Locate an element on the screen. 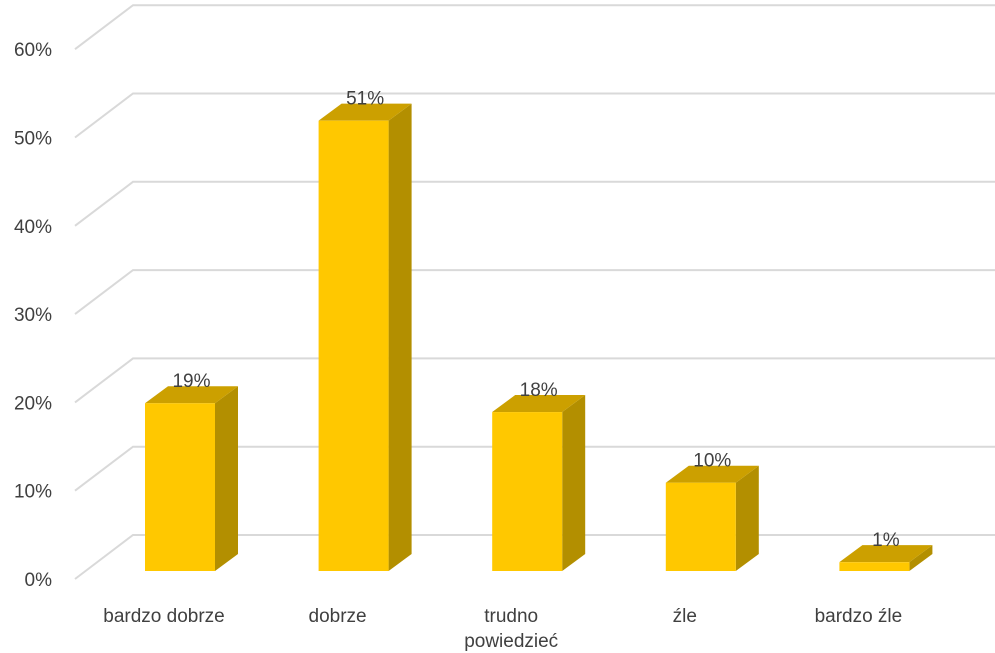  data-label: 18% is located at coordinates (539, 390).